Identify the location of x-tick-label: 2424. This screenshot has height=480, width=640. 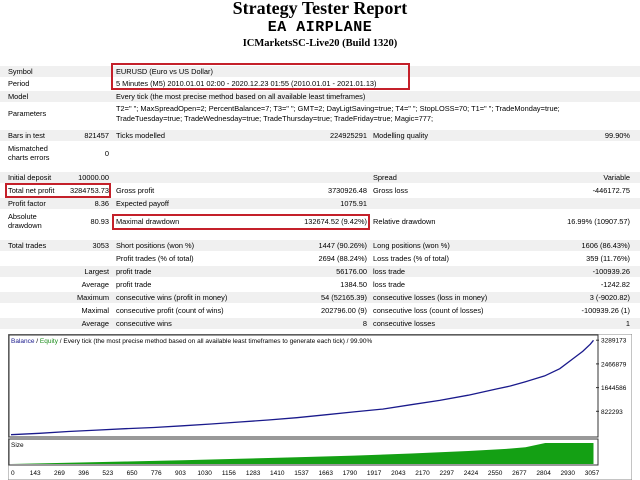
(471, 473).